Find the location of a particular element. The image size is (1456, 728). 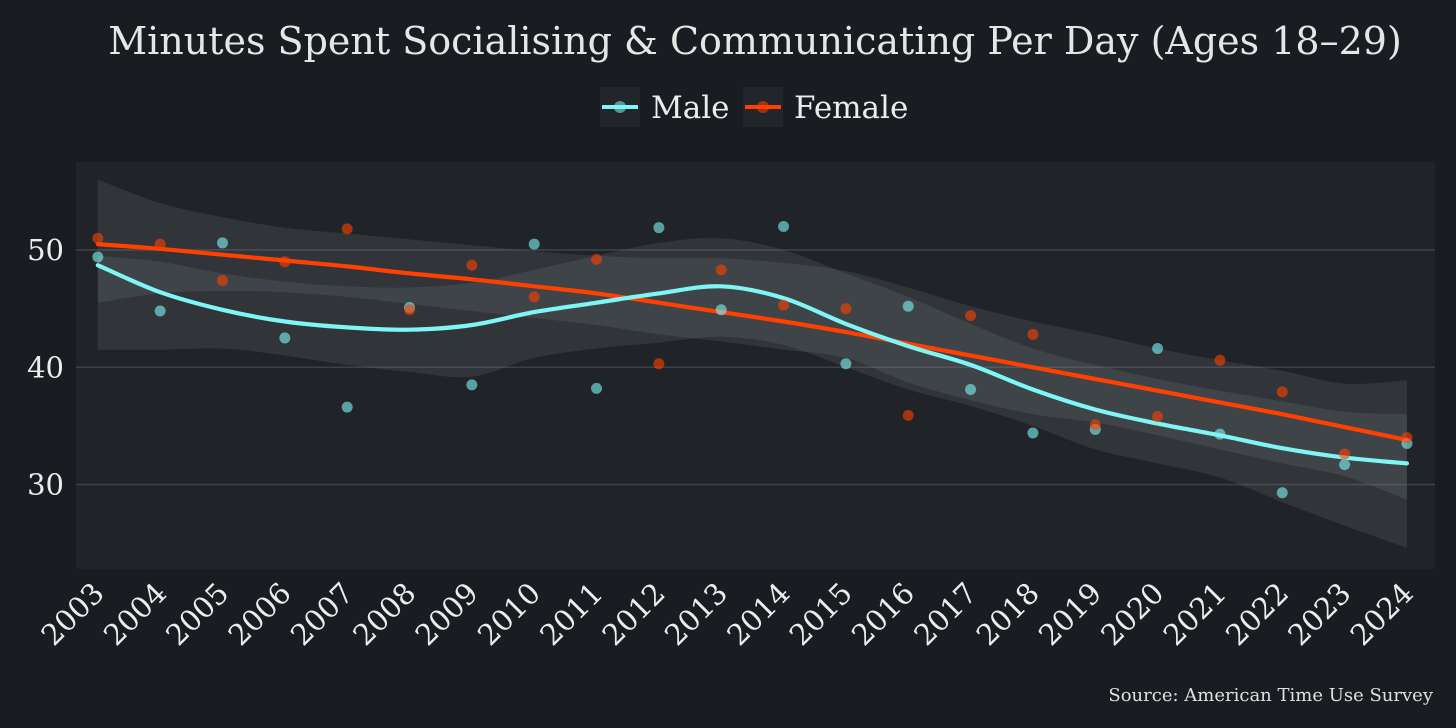

point-male-2018 is located at coordinates (1033, 433).